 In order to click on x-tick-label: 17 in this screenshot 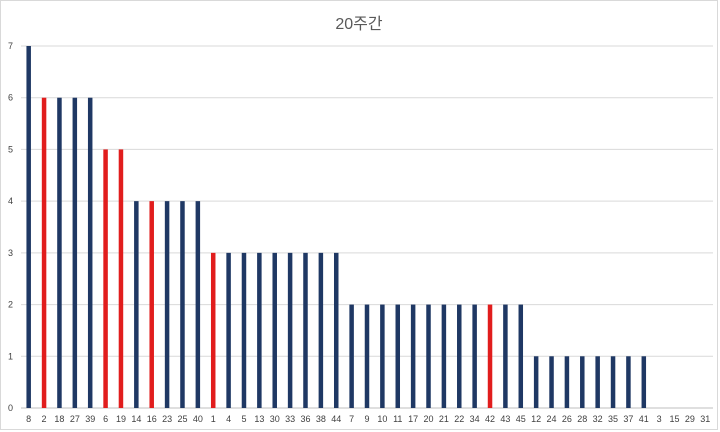, I will do `click(413, 419)`.